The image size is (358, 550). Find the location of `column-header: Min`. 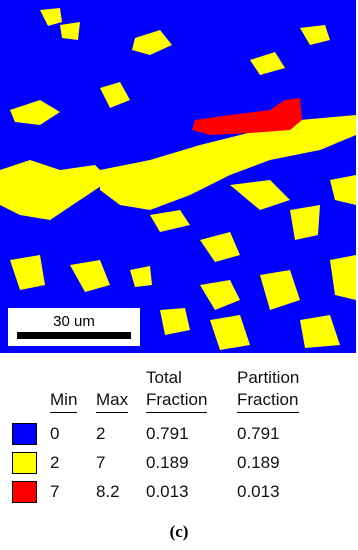

column-header: Min is located at coordinates (64, 401).